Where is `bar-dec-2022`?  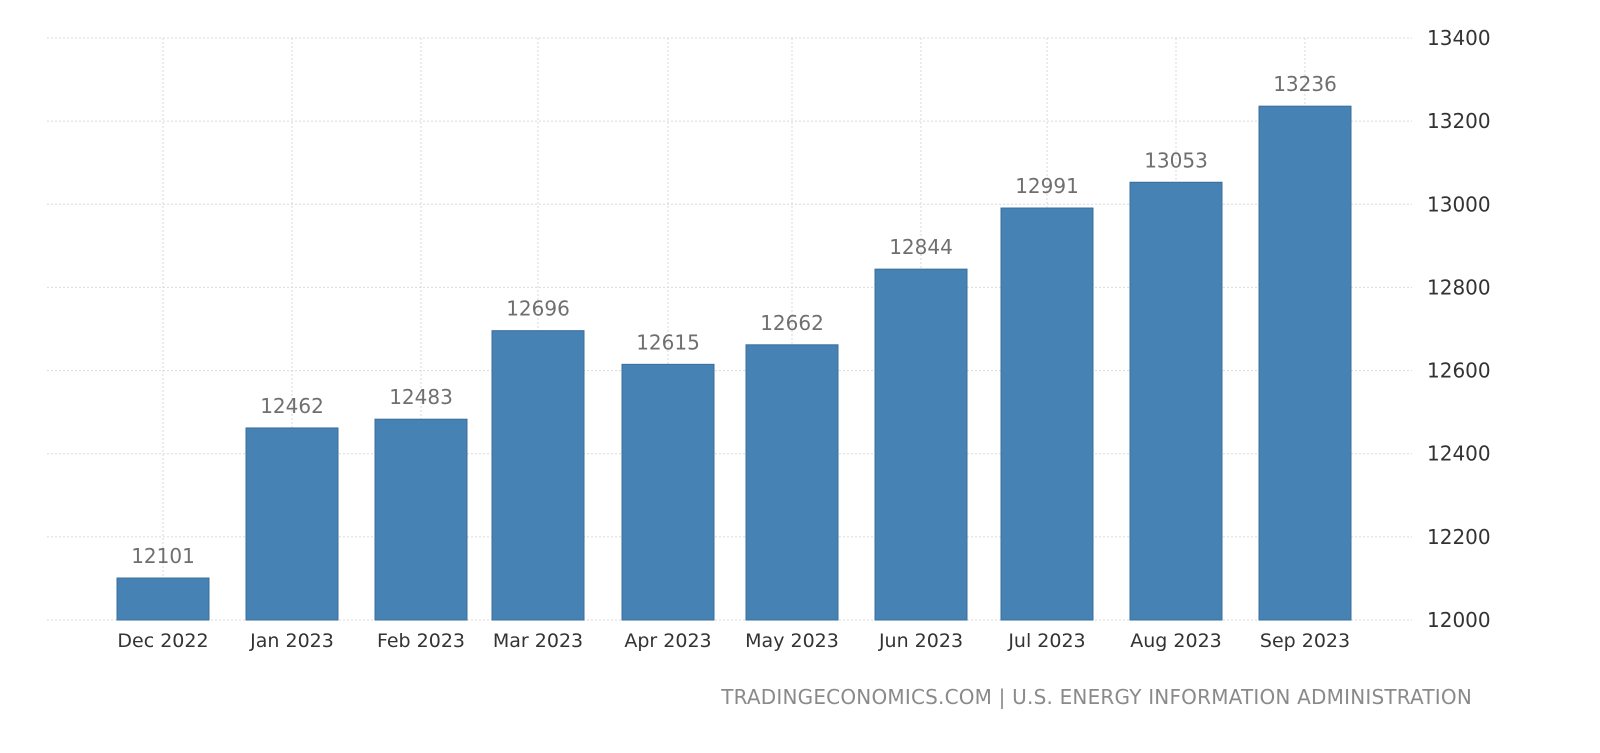 bar-dec-2022 is located at coordinates (163, 599).